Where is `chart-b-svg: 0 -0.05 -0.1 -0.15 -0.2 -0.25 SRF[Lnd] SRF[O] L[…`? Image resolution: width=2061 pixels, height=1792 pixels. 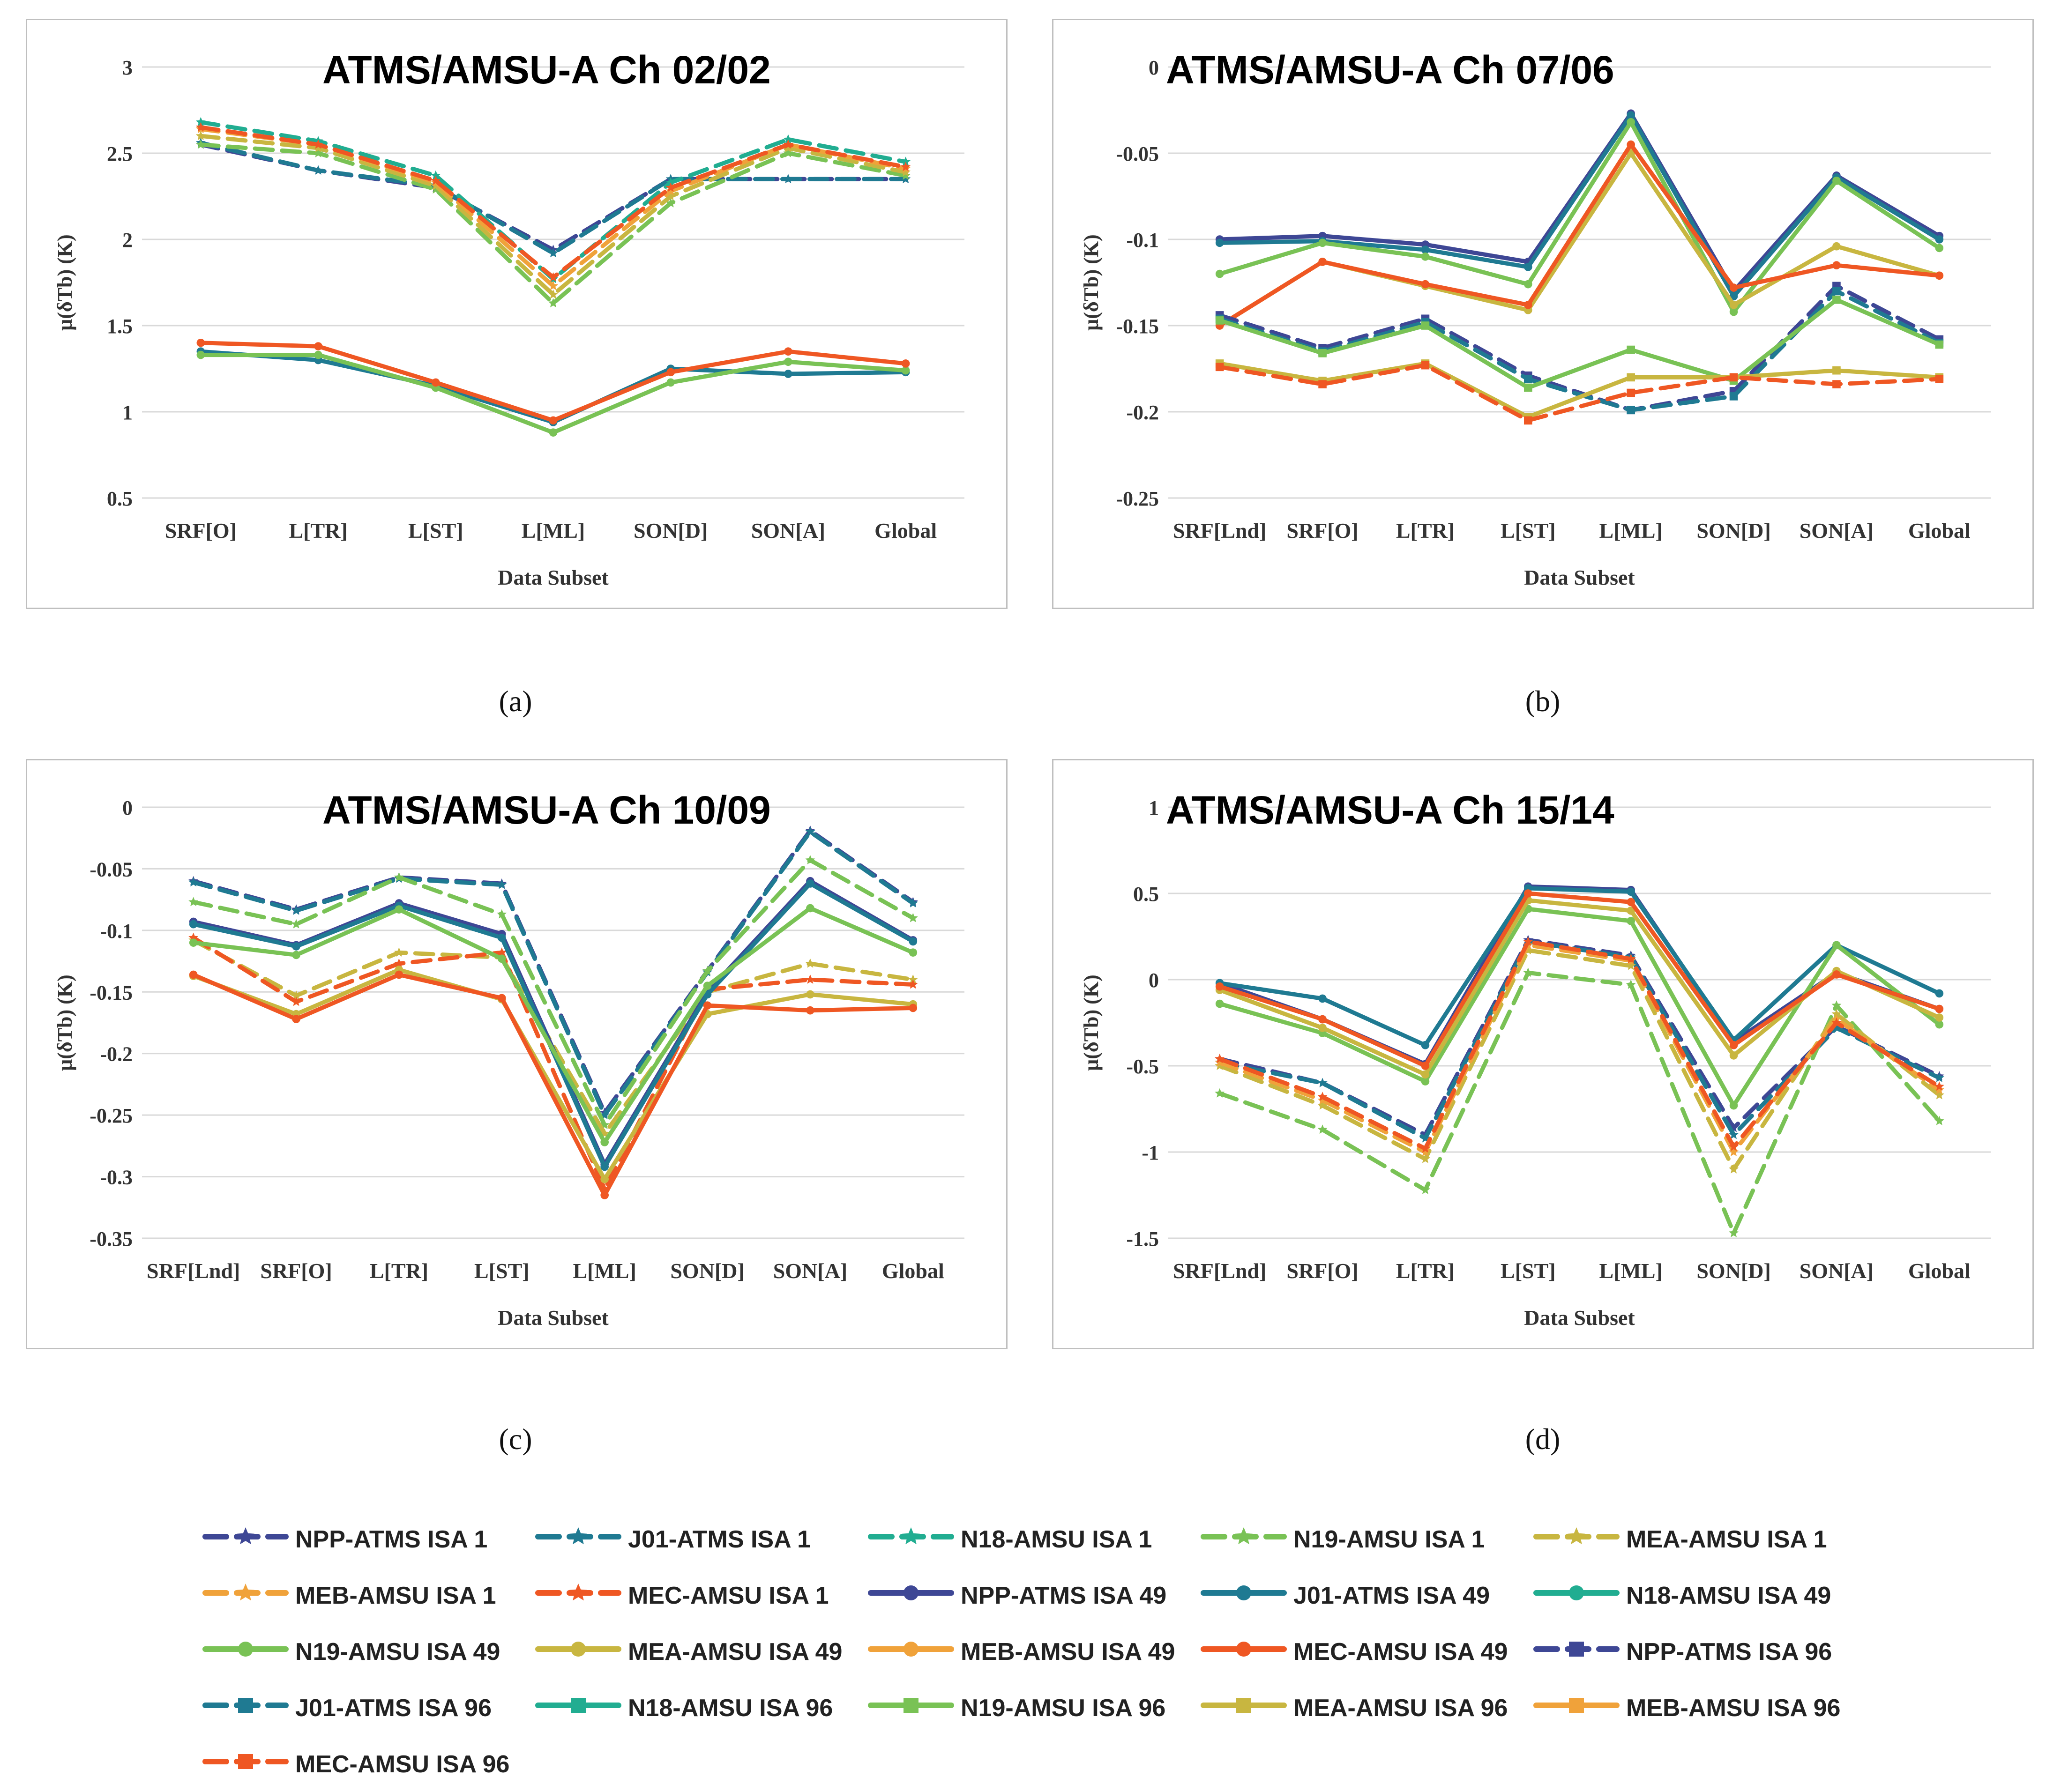 chart-b-svg: 0 -0.05 -0.1 -0.15 -0.2 -0.25 SRF[Lnd] SRF[O] L[… is located at coordinates (1535, 318).